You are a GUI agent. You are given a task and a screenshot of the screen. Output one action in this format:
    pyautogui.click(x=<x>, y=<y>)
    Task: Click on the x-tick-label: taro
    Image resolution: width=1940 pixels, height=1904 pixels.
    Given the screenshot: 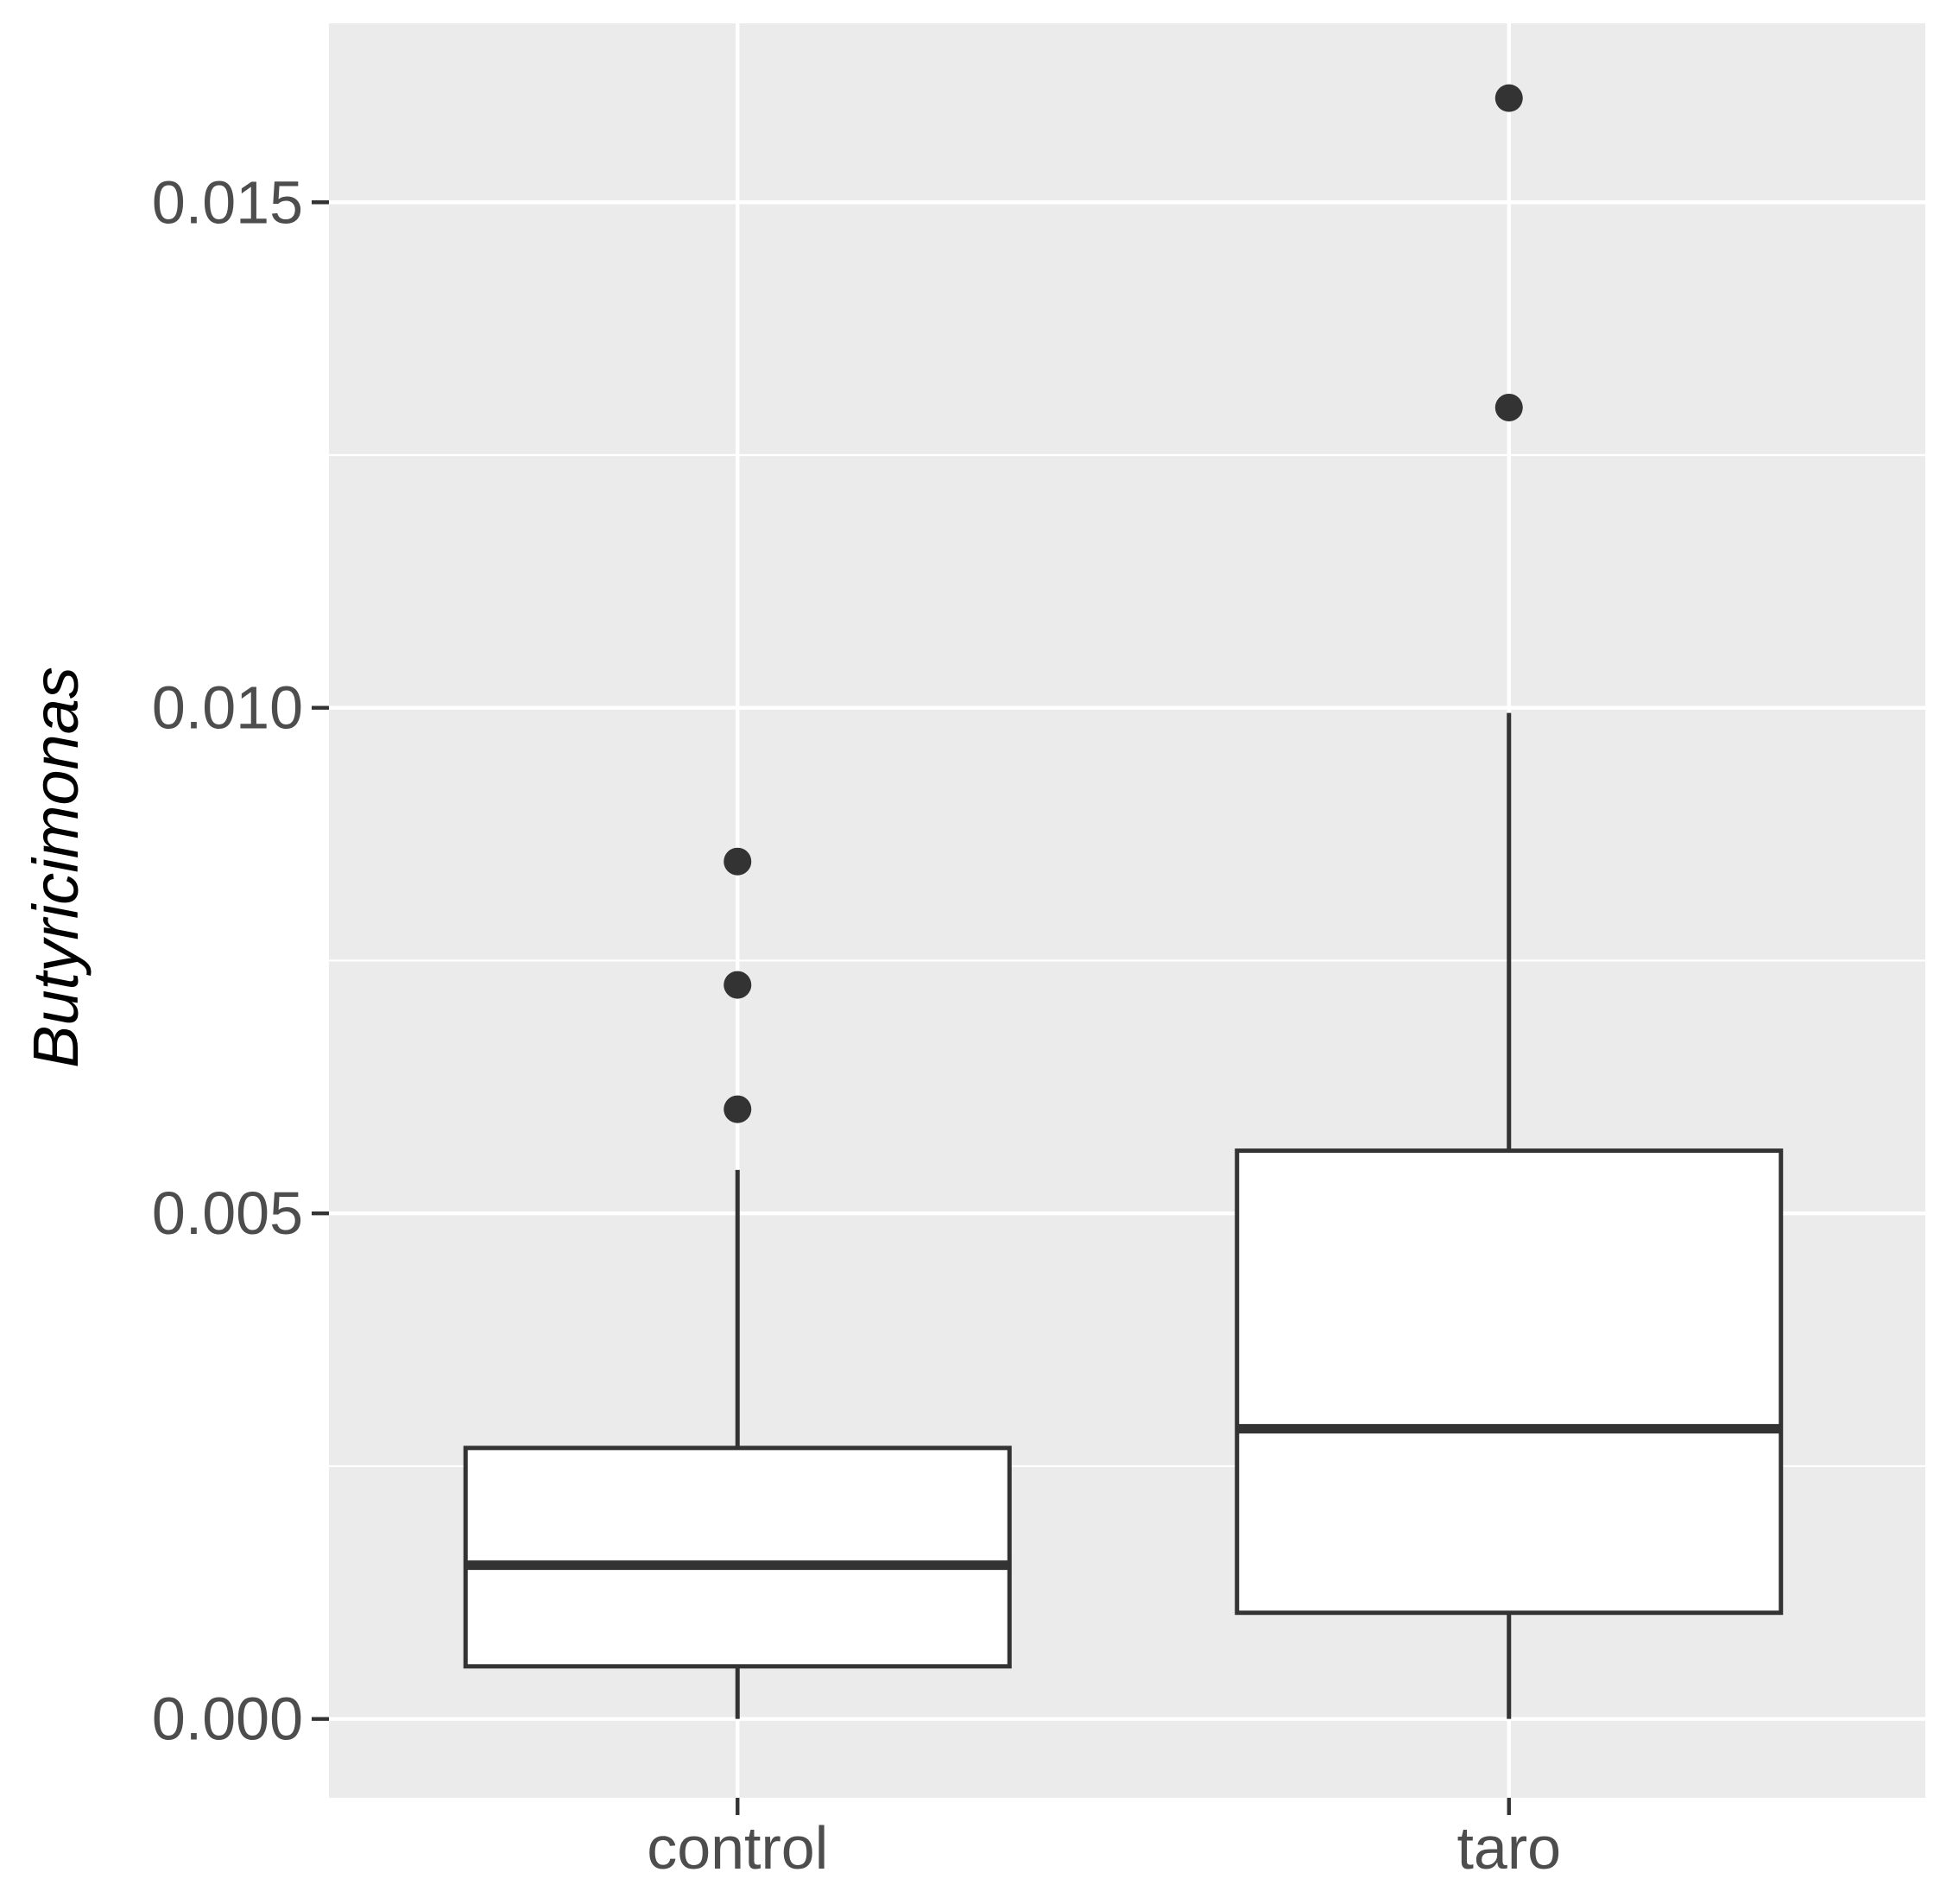 What is the action you would take?
    pyautogui.click(x=1509, y=1848)
    